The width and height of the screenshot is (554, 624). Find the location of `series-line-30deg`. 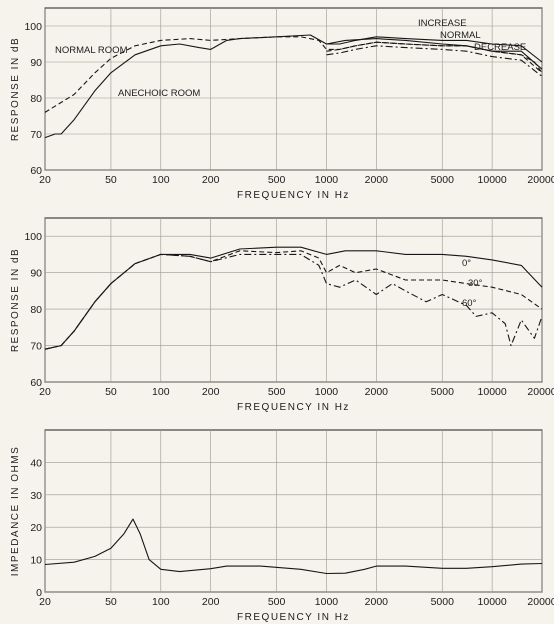

series-line-30deg is located at coordinates (293, 300).